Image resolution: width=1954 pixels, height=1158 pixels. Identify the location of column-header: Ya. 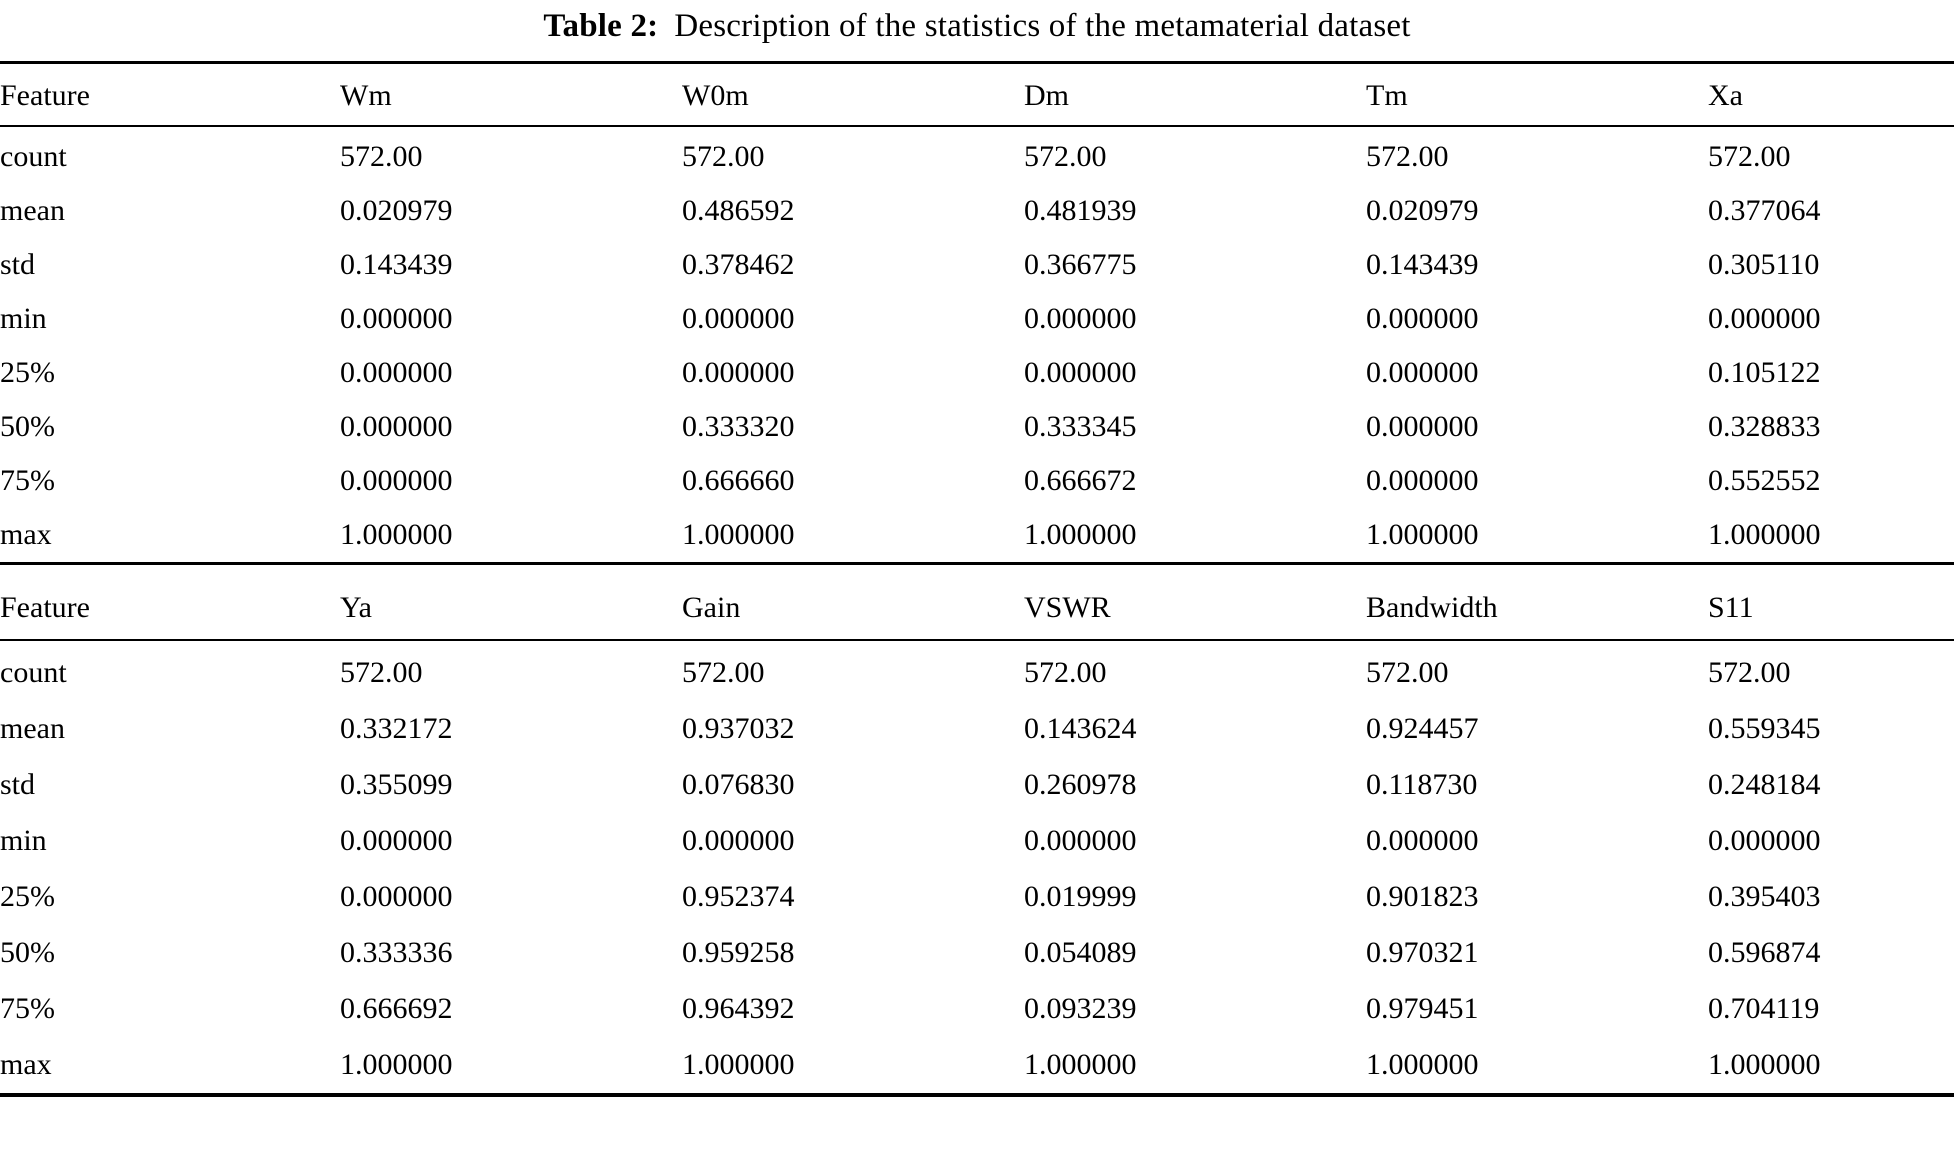
(511, 603).